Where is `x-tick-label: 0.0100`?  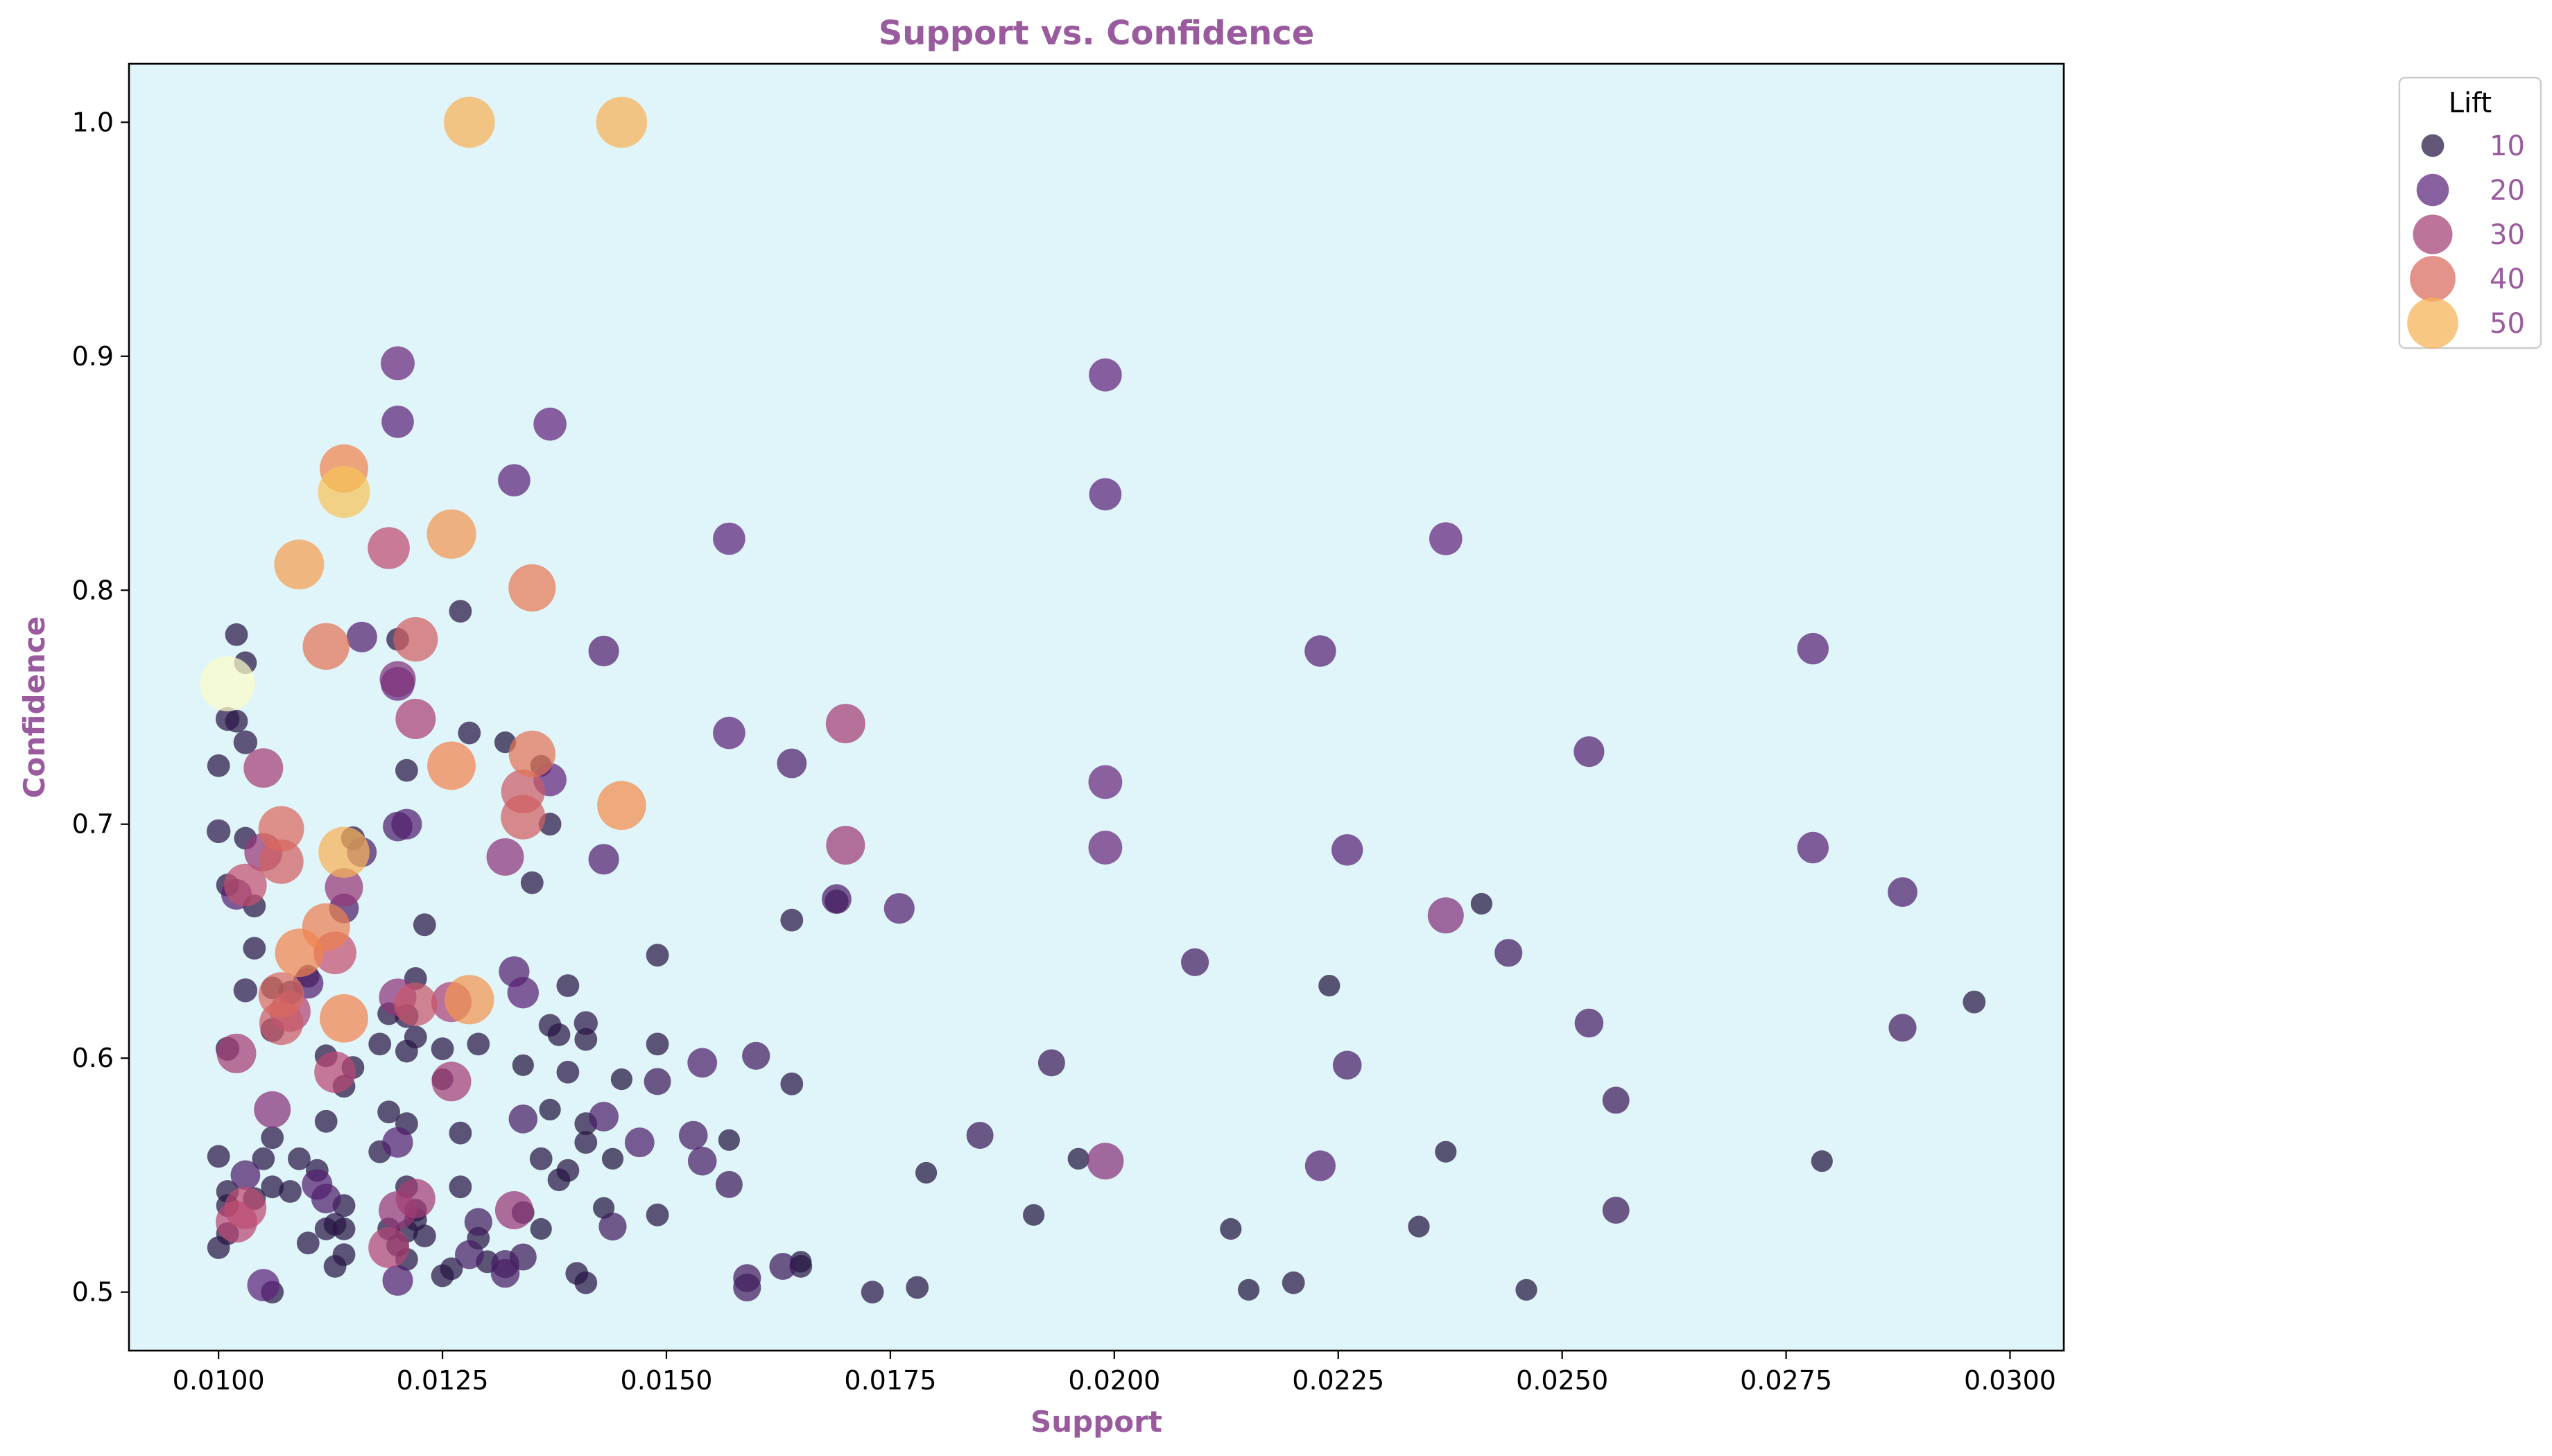 x-tick-label: 0.0100 is located at coordinates (219, 1380).